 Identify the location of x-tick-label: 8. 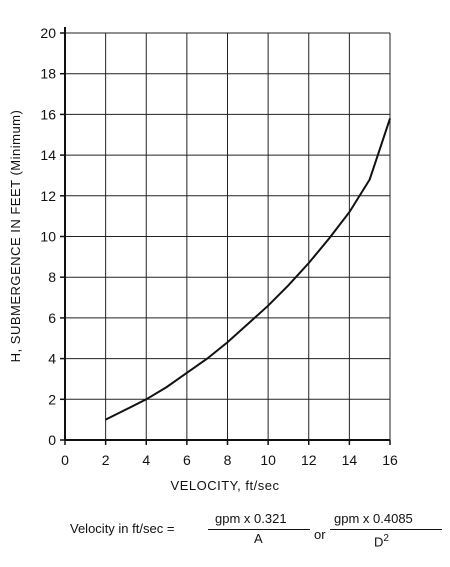
(228, 460).